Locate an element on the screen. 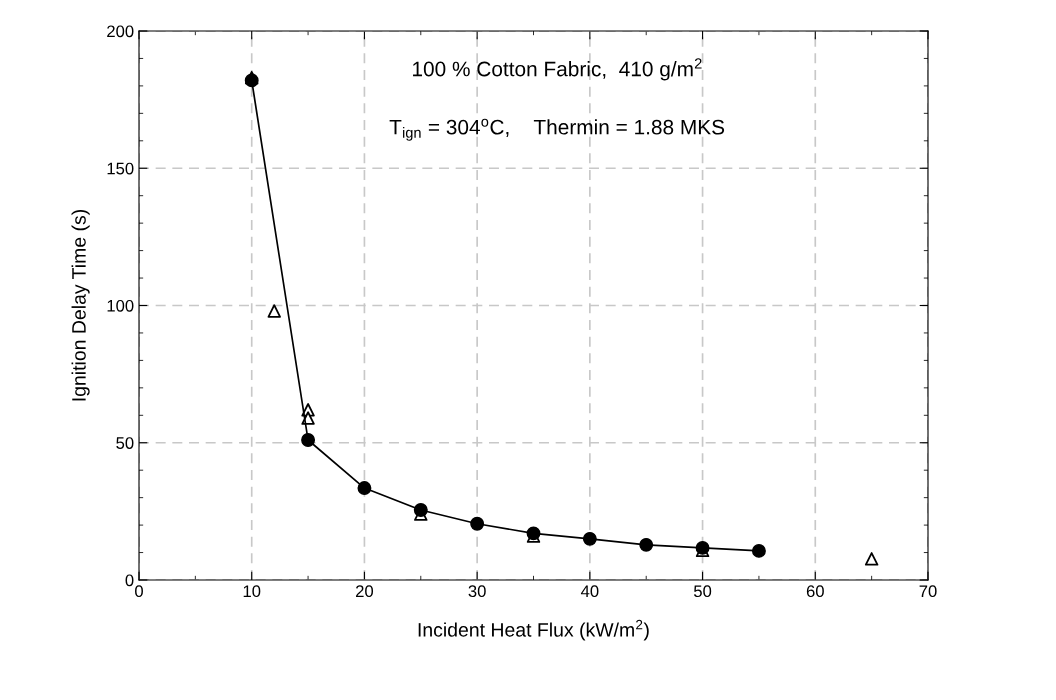 This screenshot has height=700, width=1056. annotation: T$_{ign}$ = 304$^{o}$C, Thermin = 1.88 MKS is located at coordinates (557, 129).